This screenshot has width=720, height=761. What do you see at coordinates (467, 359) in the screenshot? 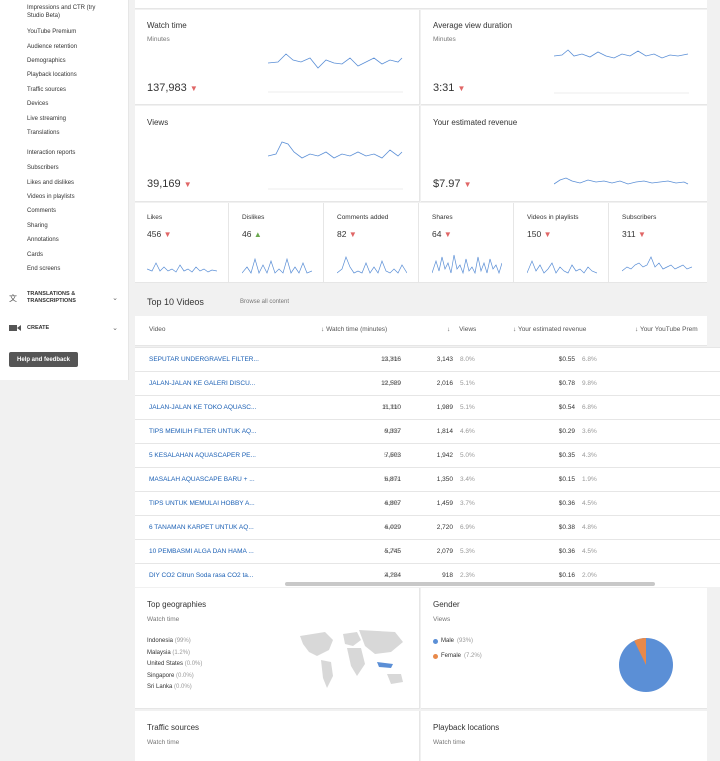
I see `views-pct: 8.0%` at bounding box center [467, 359].